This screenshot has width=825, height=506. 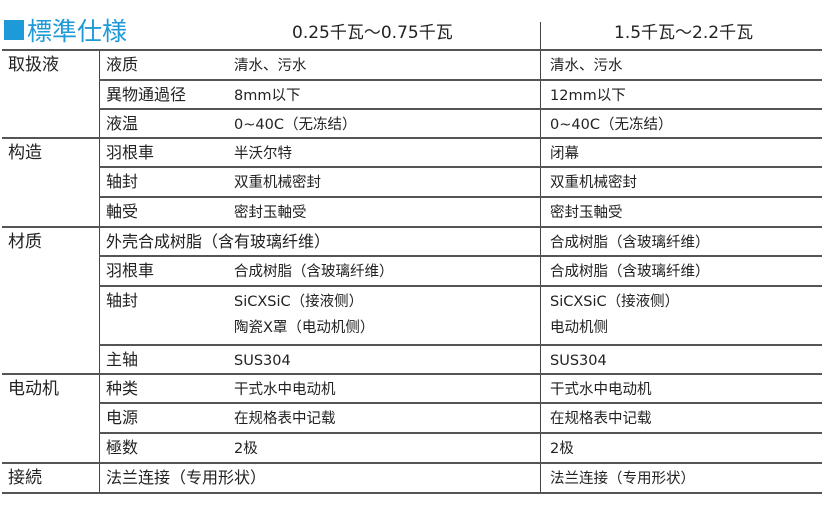 I want to click on row-item-label: 極数, so click(x=122, y=447).